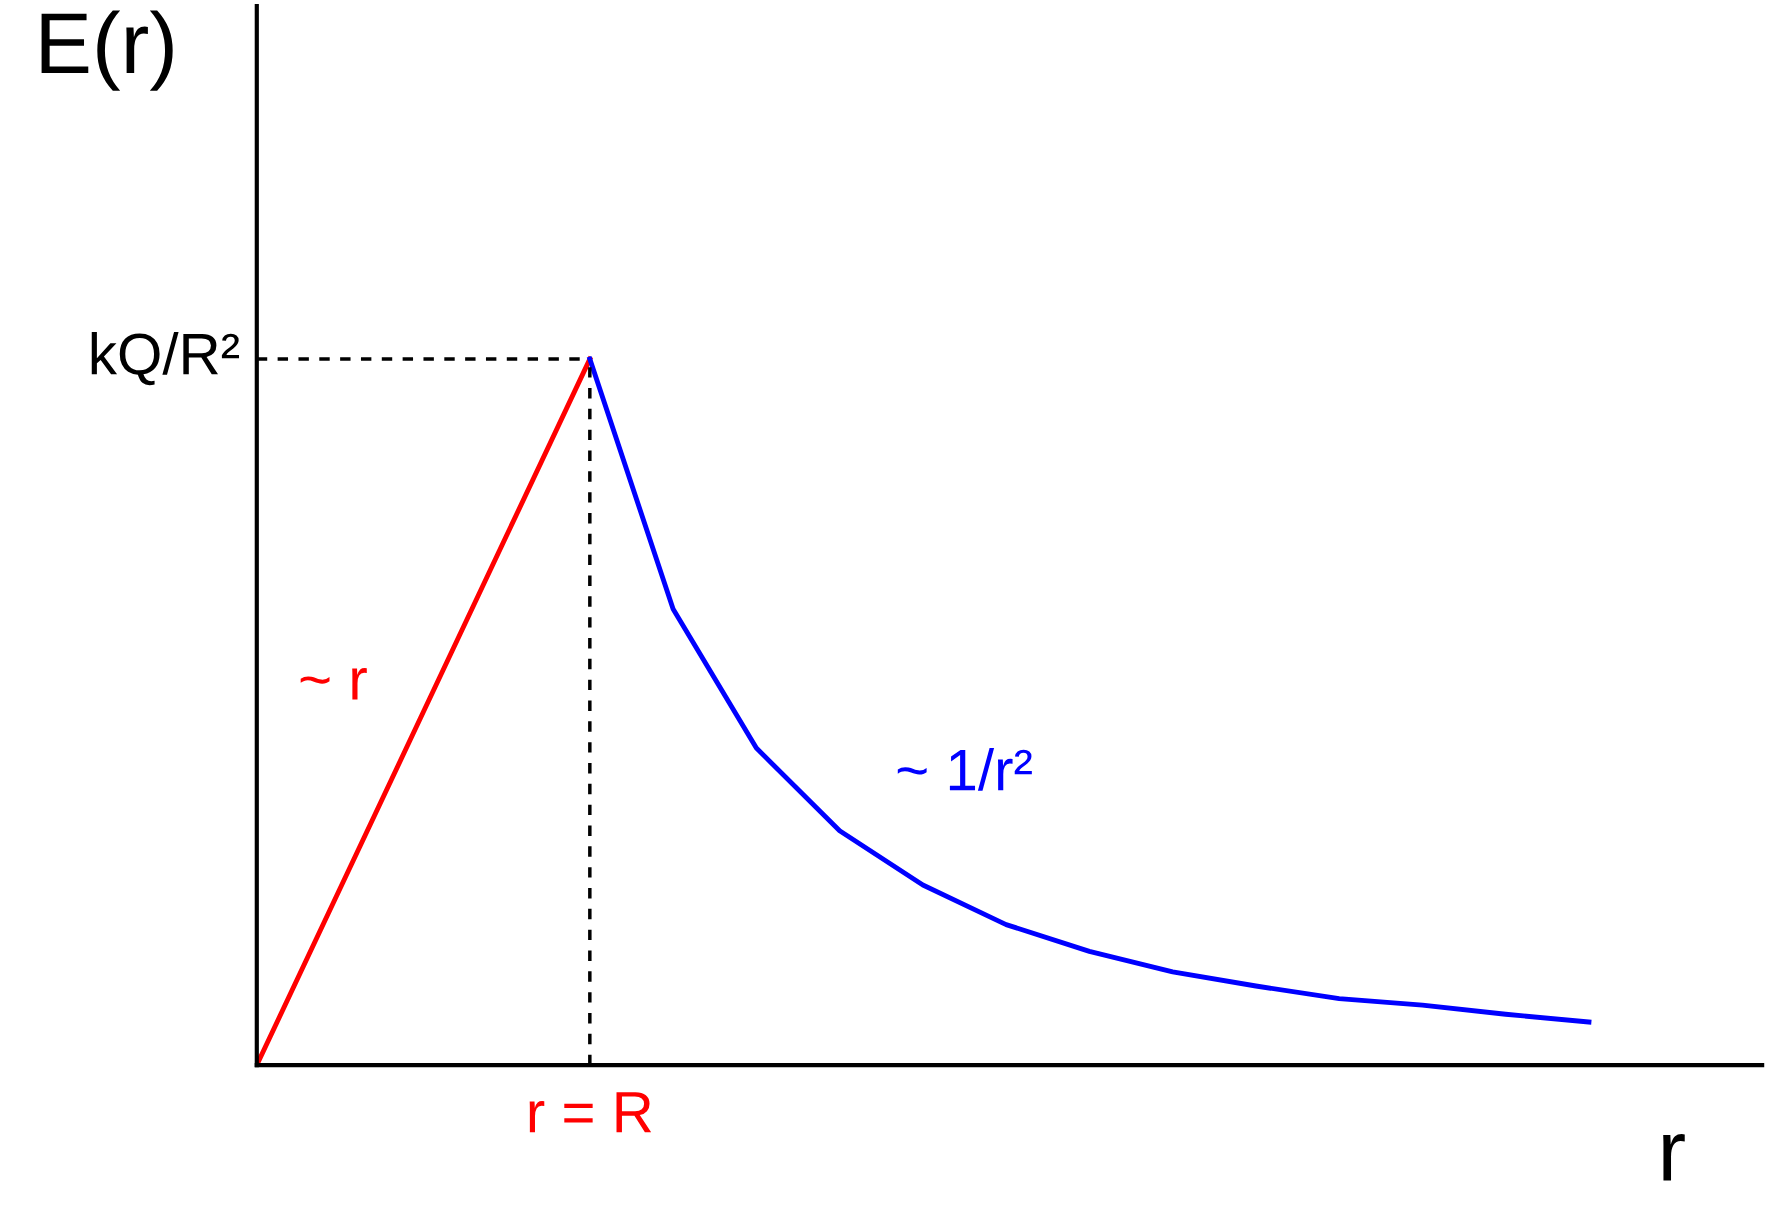  What do you see at coordinates (107, 50) in the screenshot?
I see `y-axis-title: E(r)` at bounding box center [107, 50].